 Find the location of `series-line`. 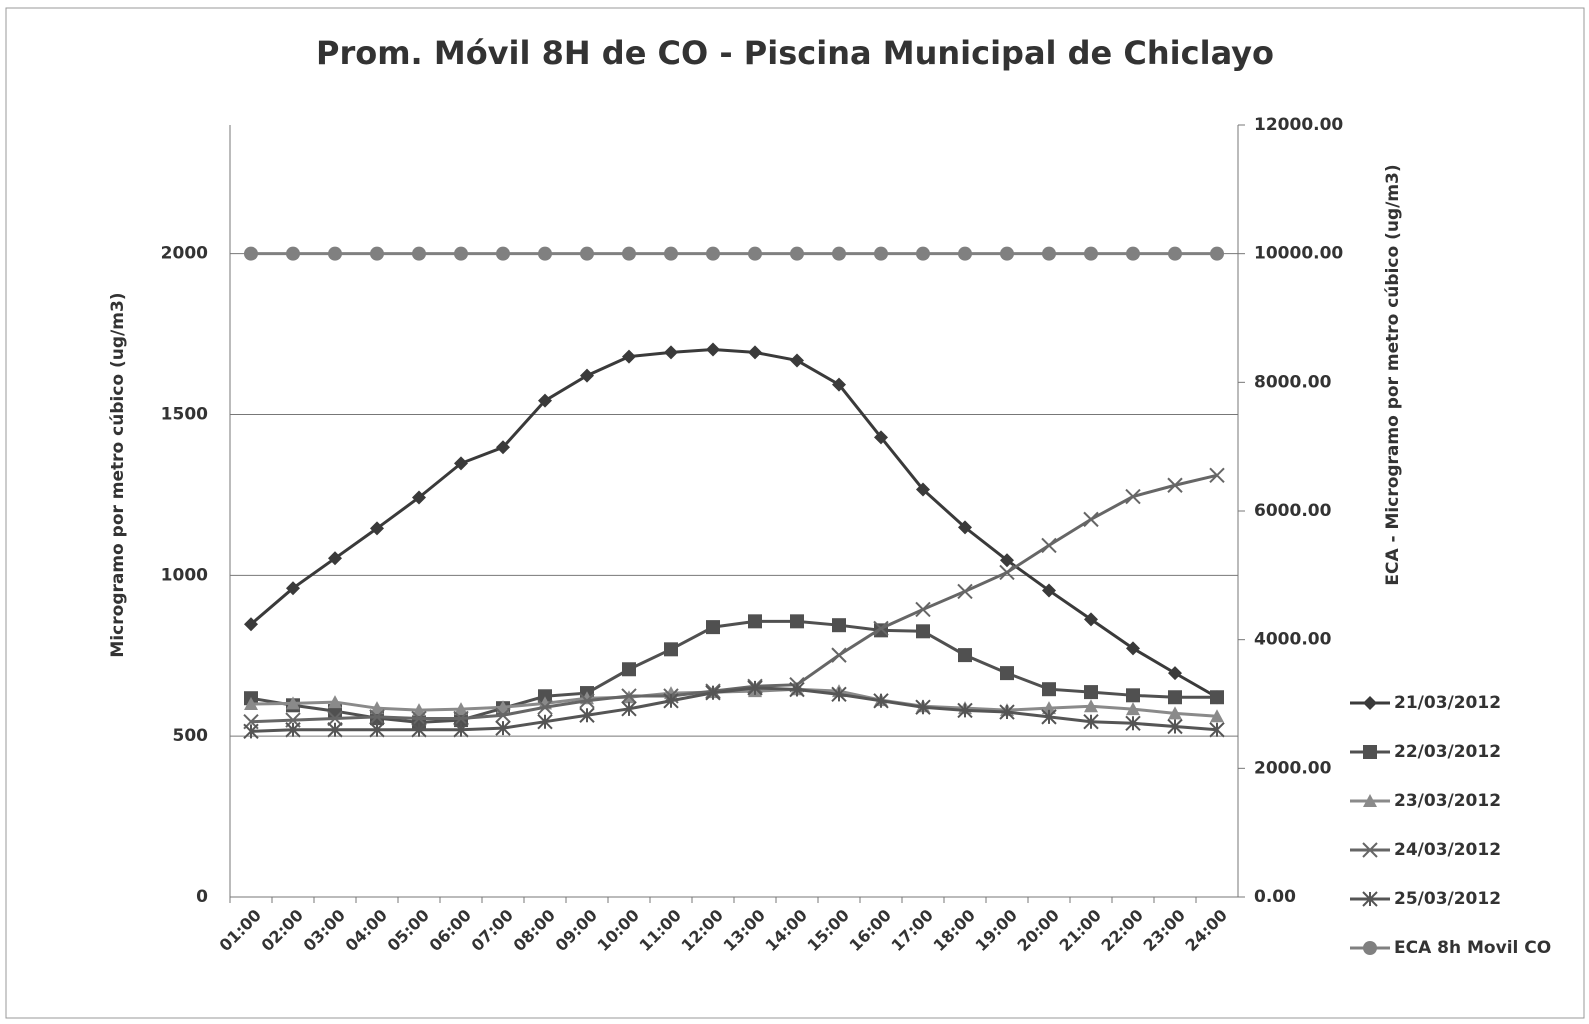

series-line is located at coordinates (734, 598).